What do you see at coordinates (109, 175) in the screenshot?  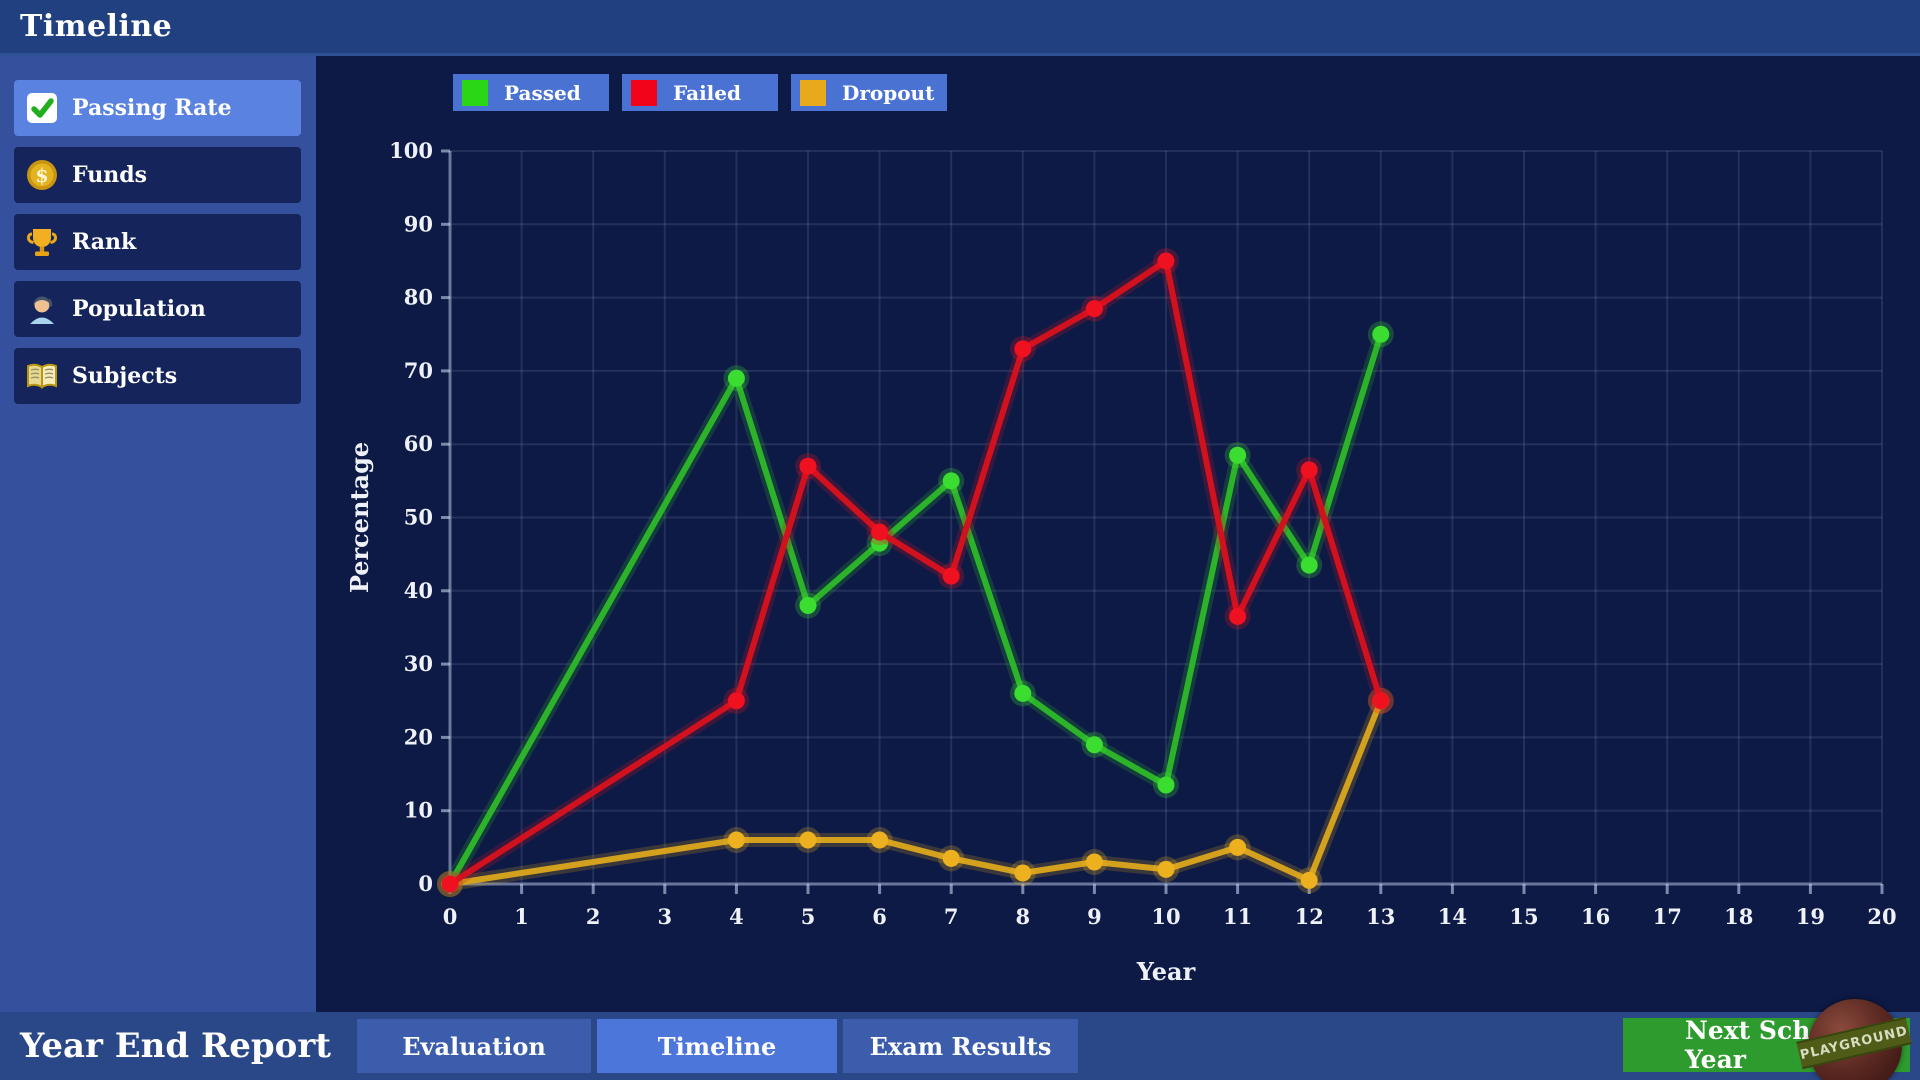 I see `sidebar-item-label: Funds` at bounding box center [109, 175].